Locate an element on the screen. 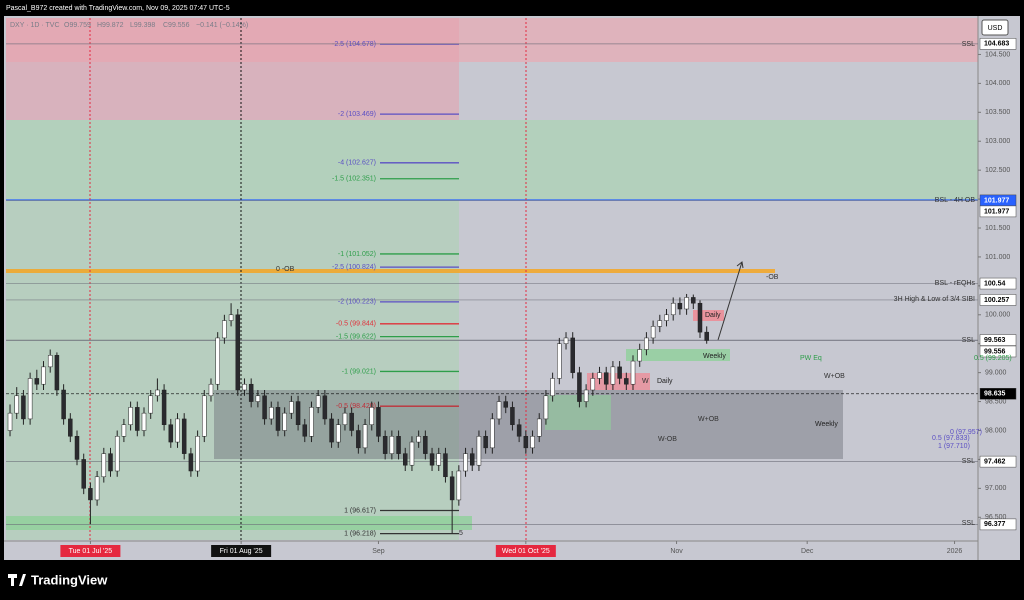 The height and width of the screenshot is (600, 1024). currency: USD is located at coordinates (995, 28).